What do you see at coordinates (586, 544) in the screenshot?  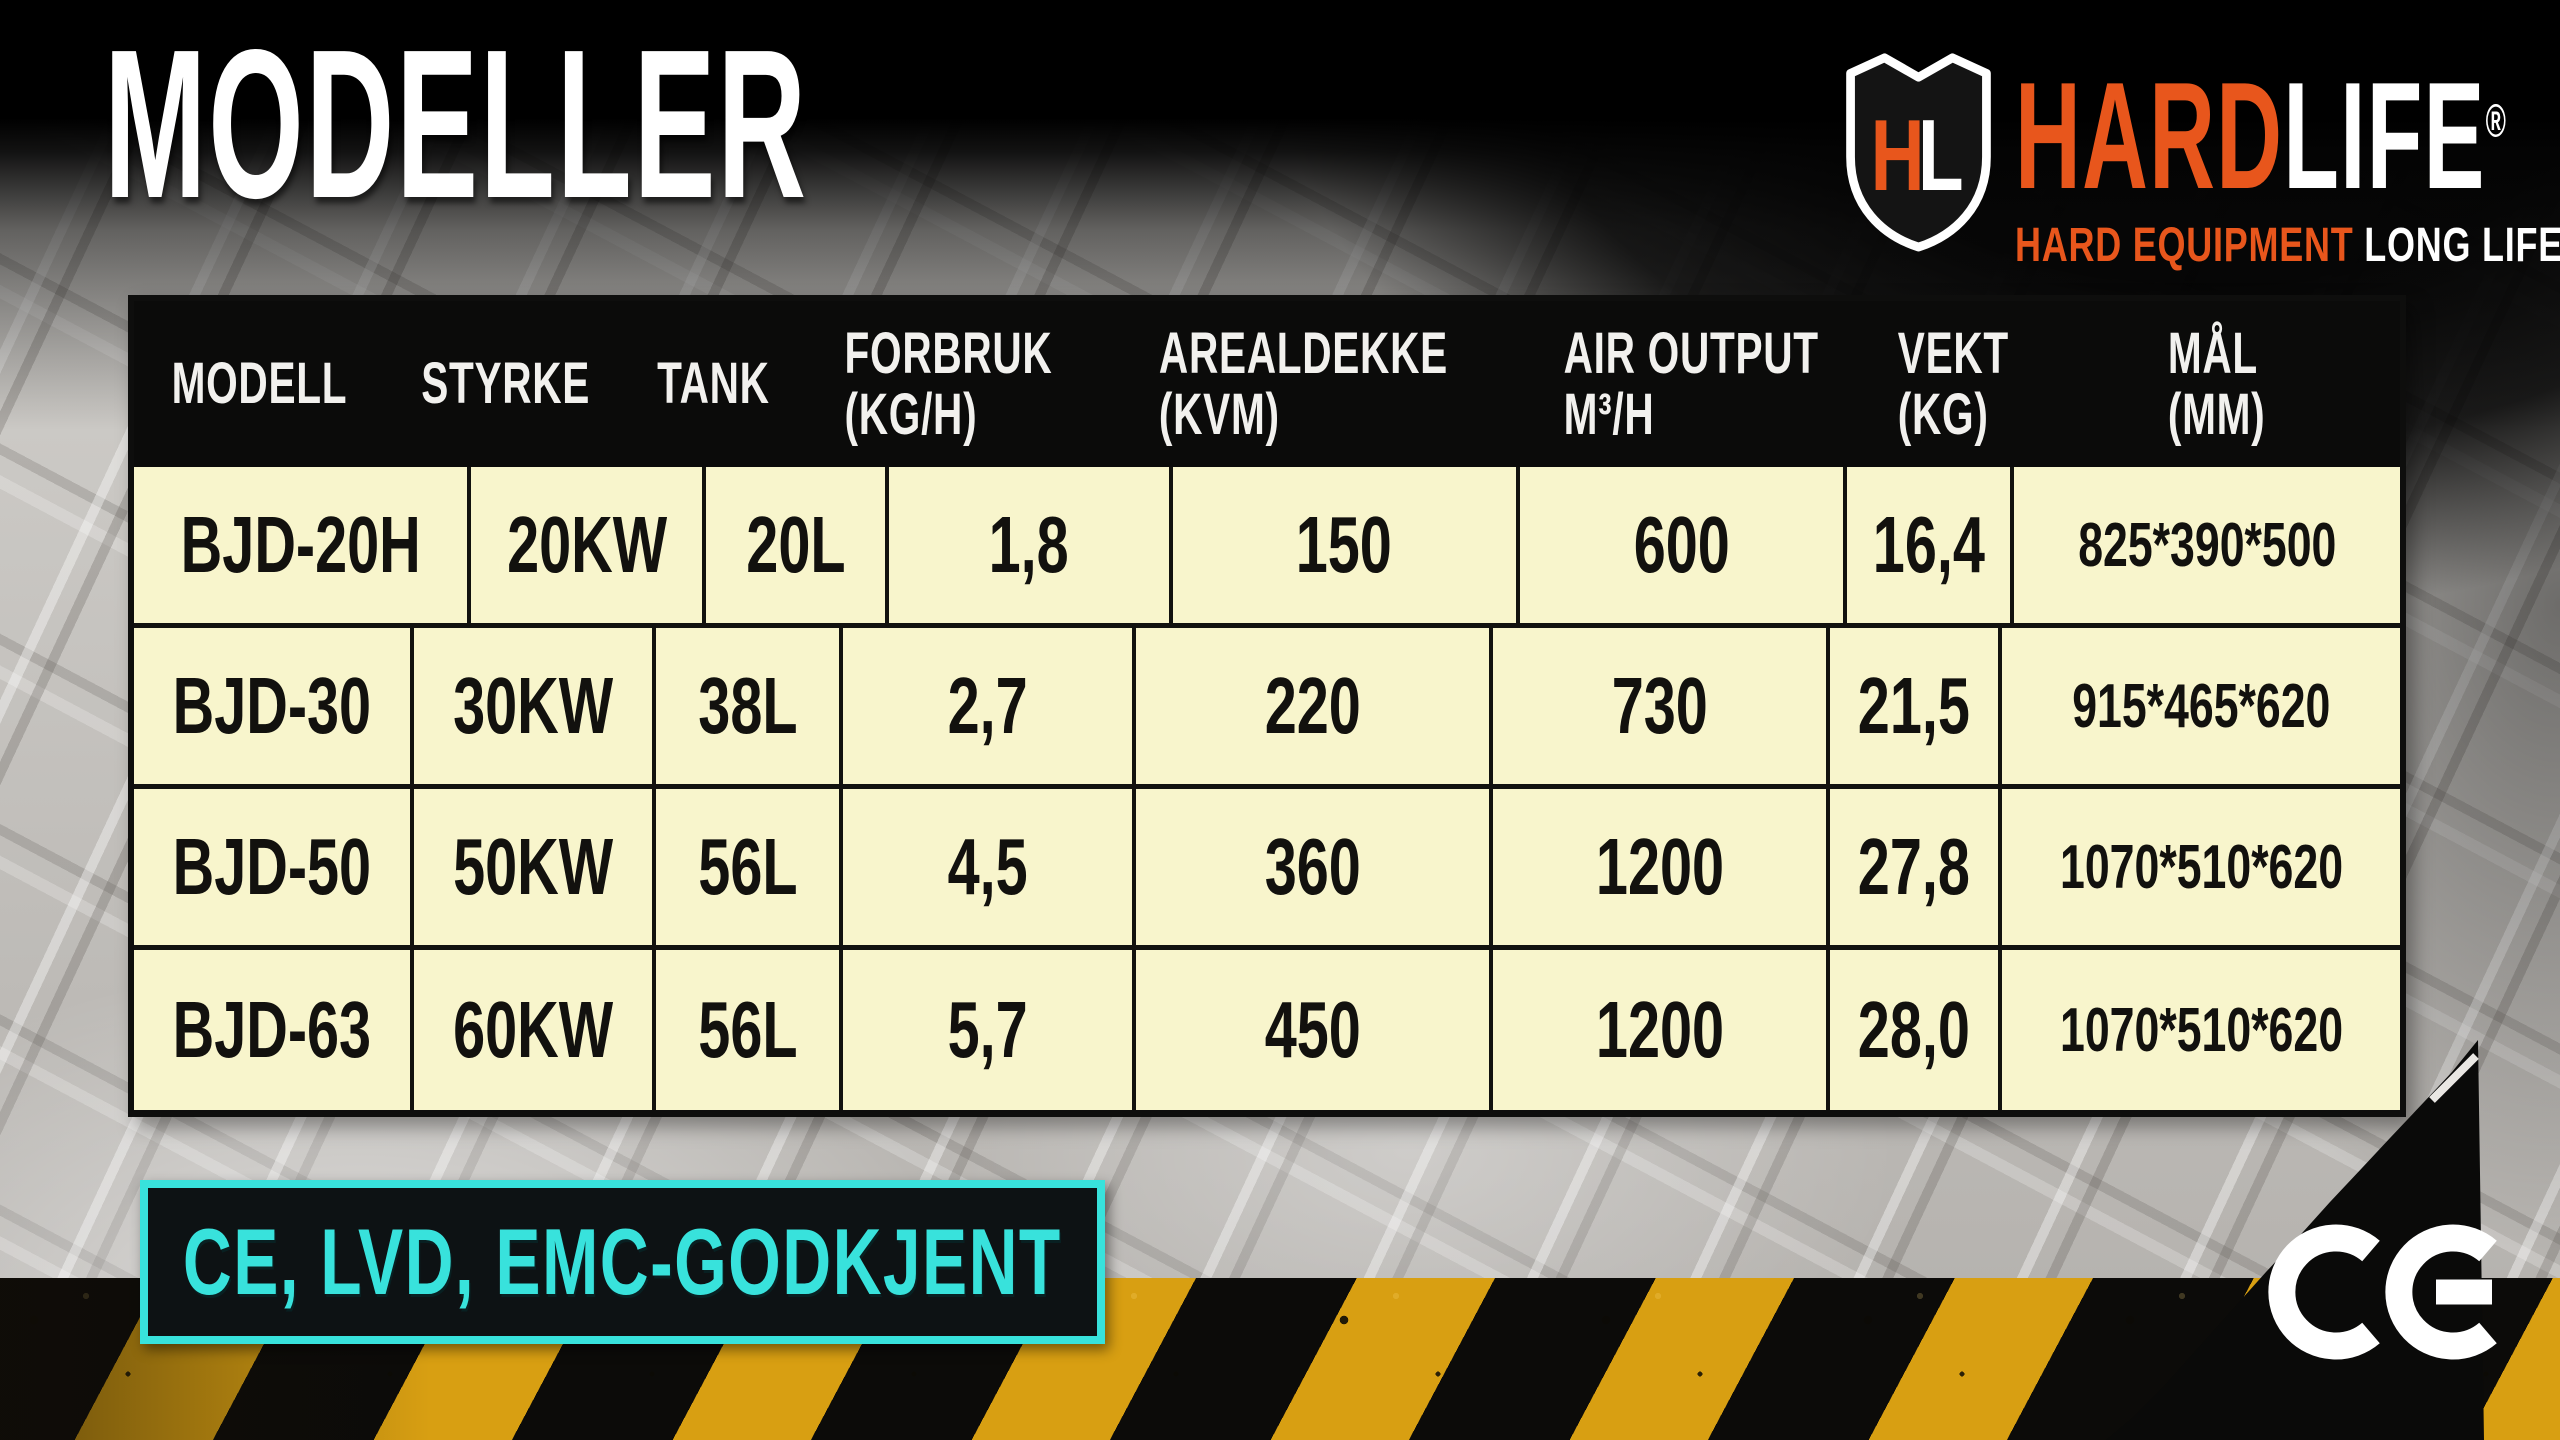 I see `table-cell-value: 20KW` at bounding box center [586, 544].